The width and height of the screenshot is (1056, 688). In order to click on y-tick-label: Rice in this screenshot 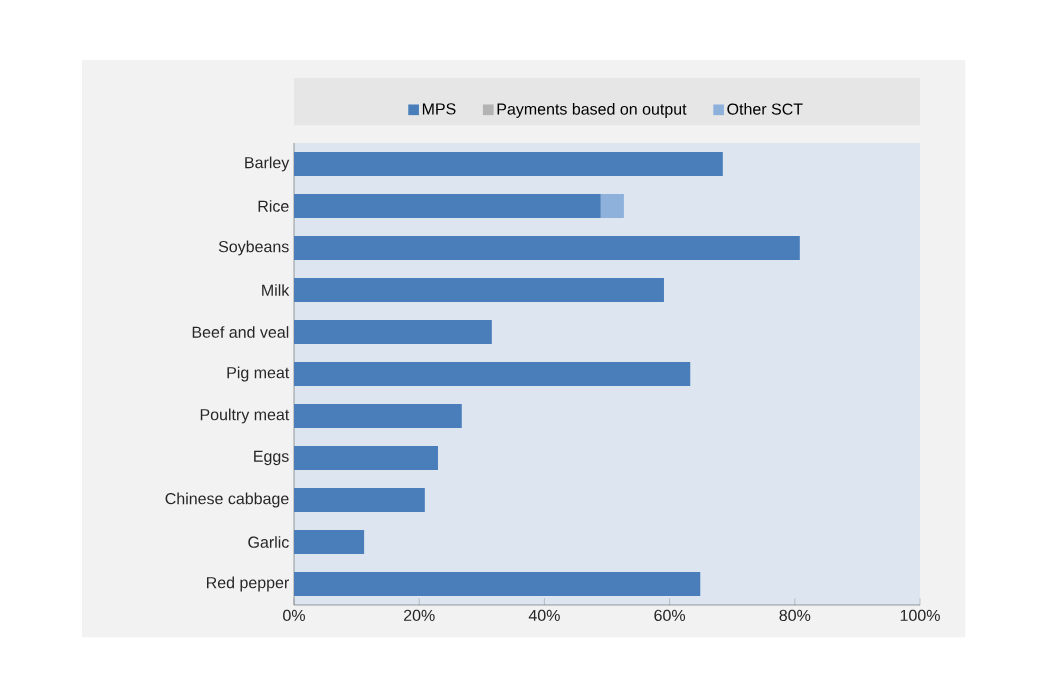, I will do `click(273, 206)`.